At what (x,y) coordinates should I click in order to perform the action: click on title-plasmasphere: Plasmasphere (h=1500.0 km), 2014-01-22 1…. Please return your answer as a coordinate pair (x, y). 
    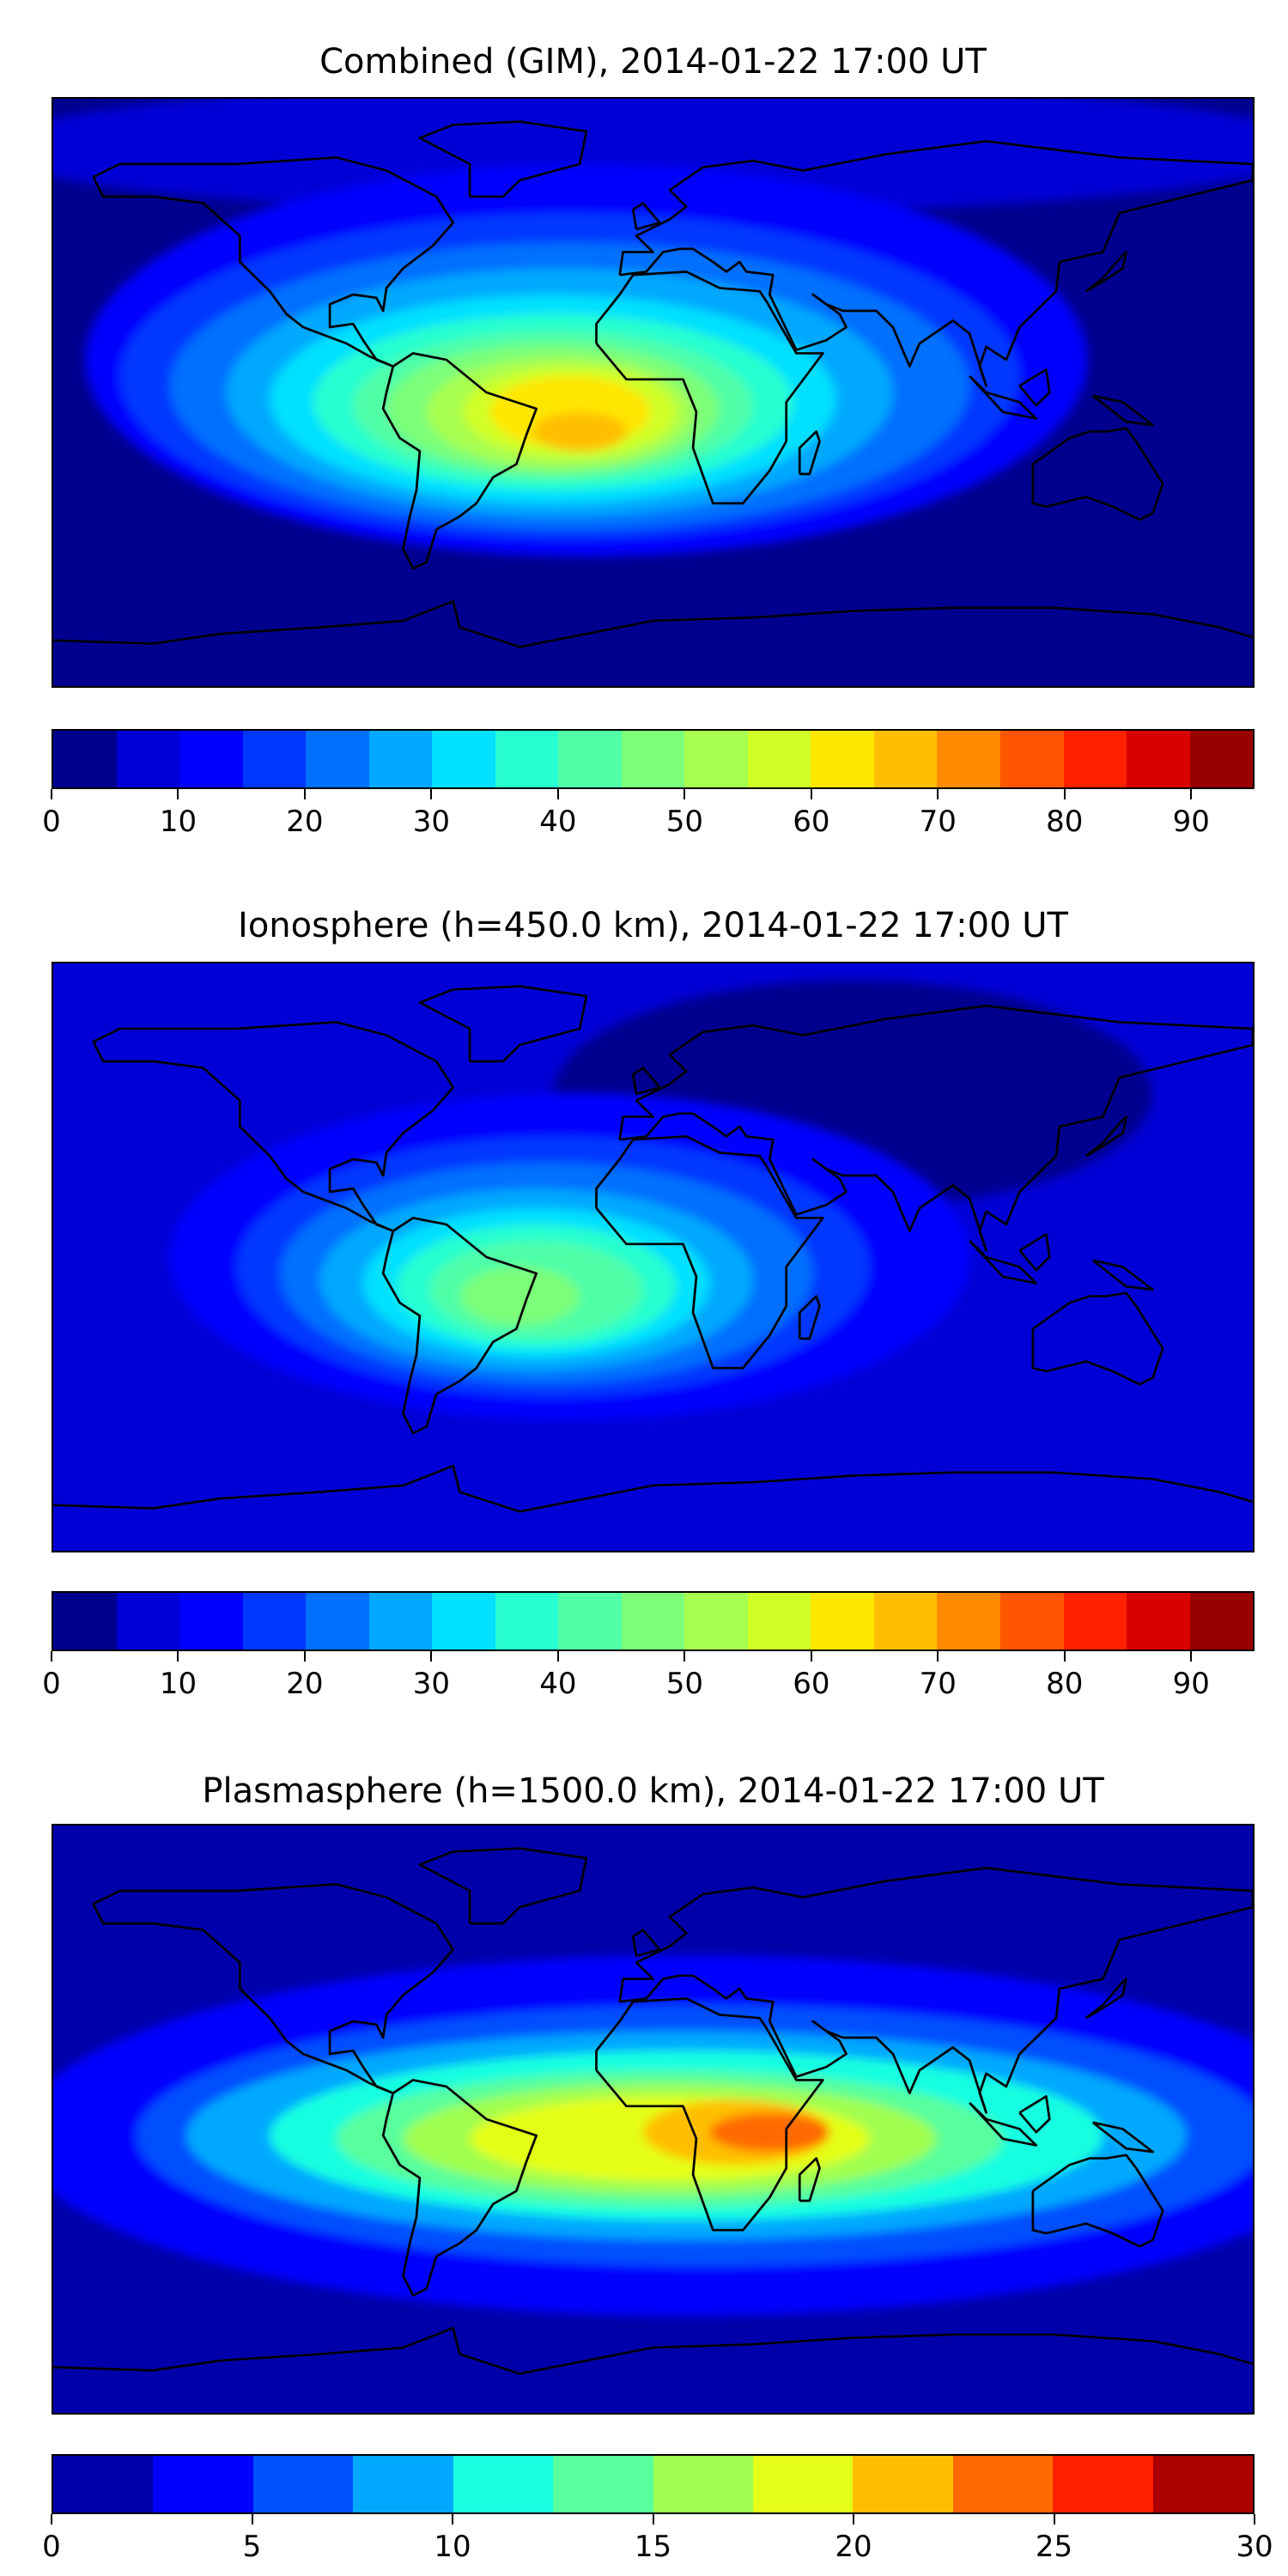
    Looking at the image, I should click on (653, 1791).